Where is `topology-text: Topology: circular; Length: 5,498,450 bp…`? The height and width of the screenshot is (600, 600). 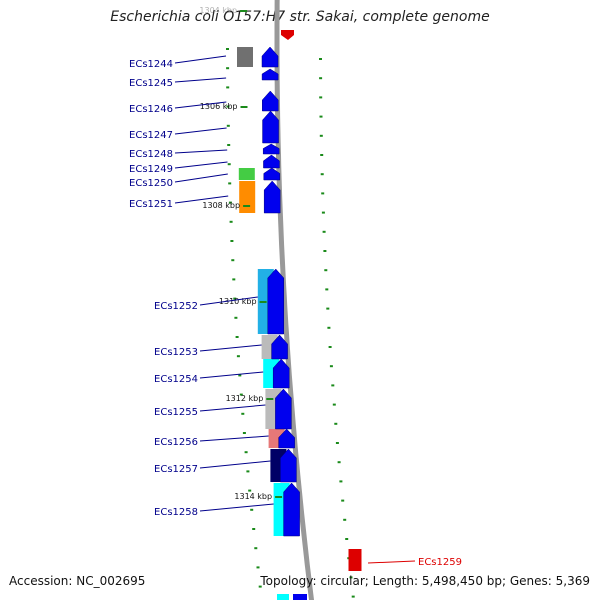 topology-text: Topology: circular; Length: 5,498,450 bp… is located at coordinates (425, 581).